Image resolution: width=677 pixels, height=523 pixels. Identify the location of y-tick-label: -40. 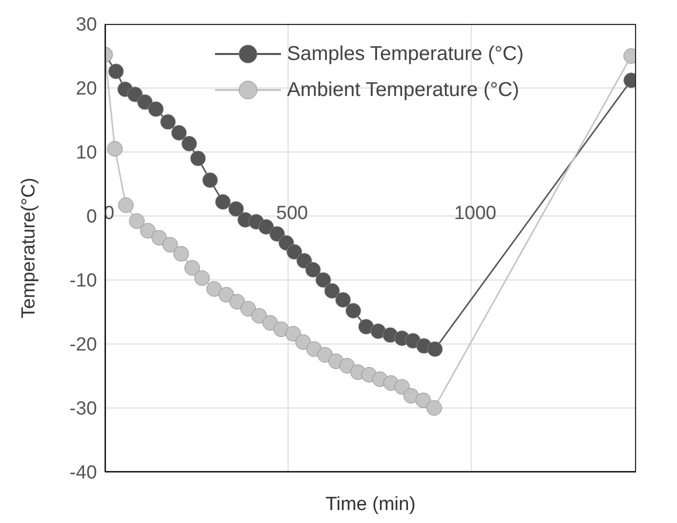
(83, 473).